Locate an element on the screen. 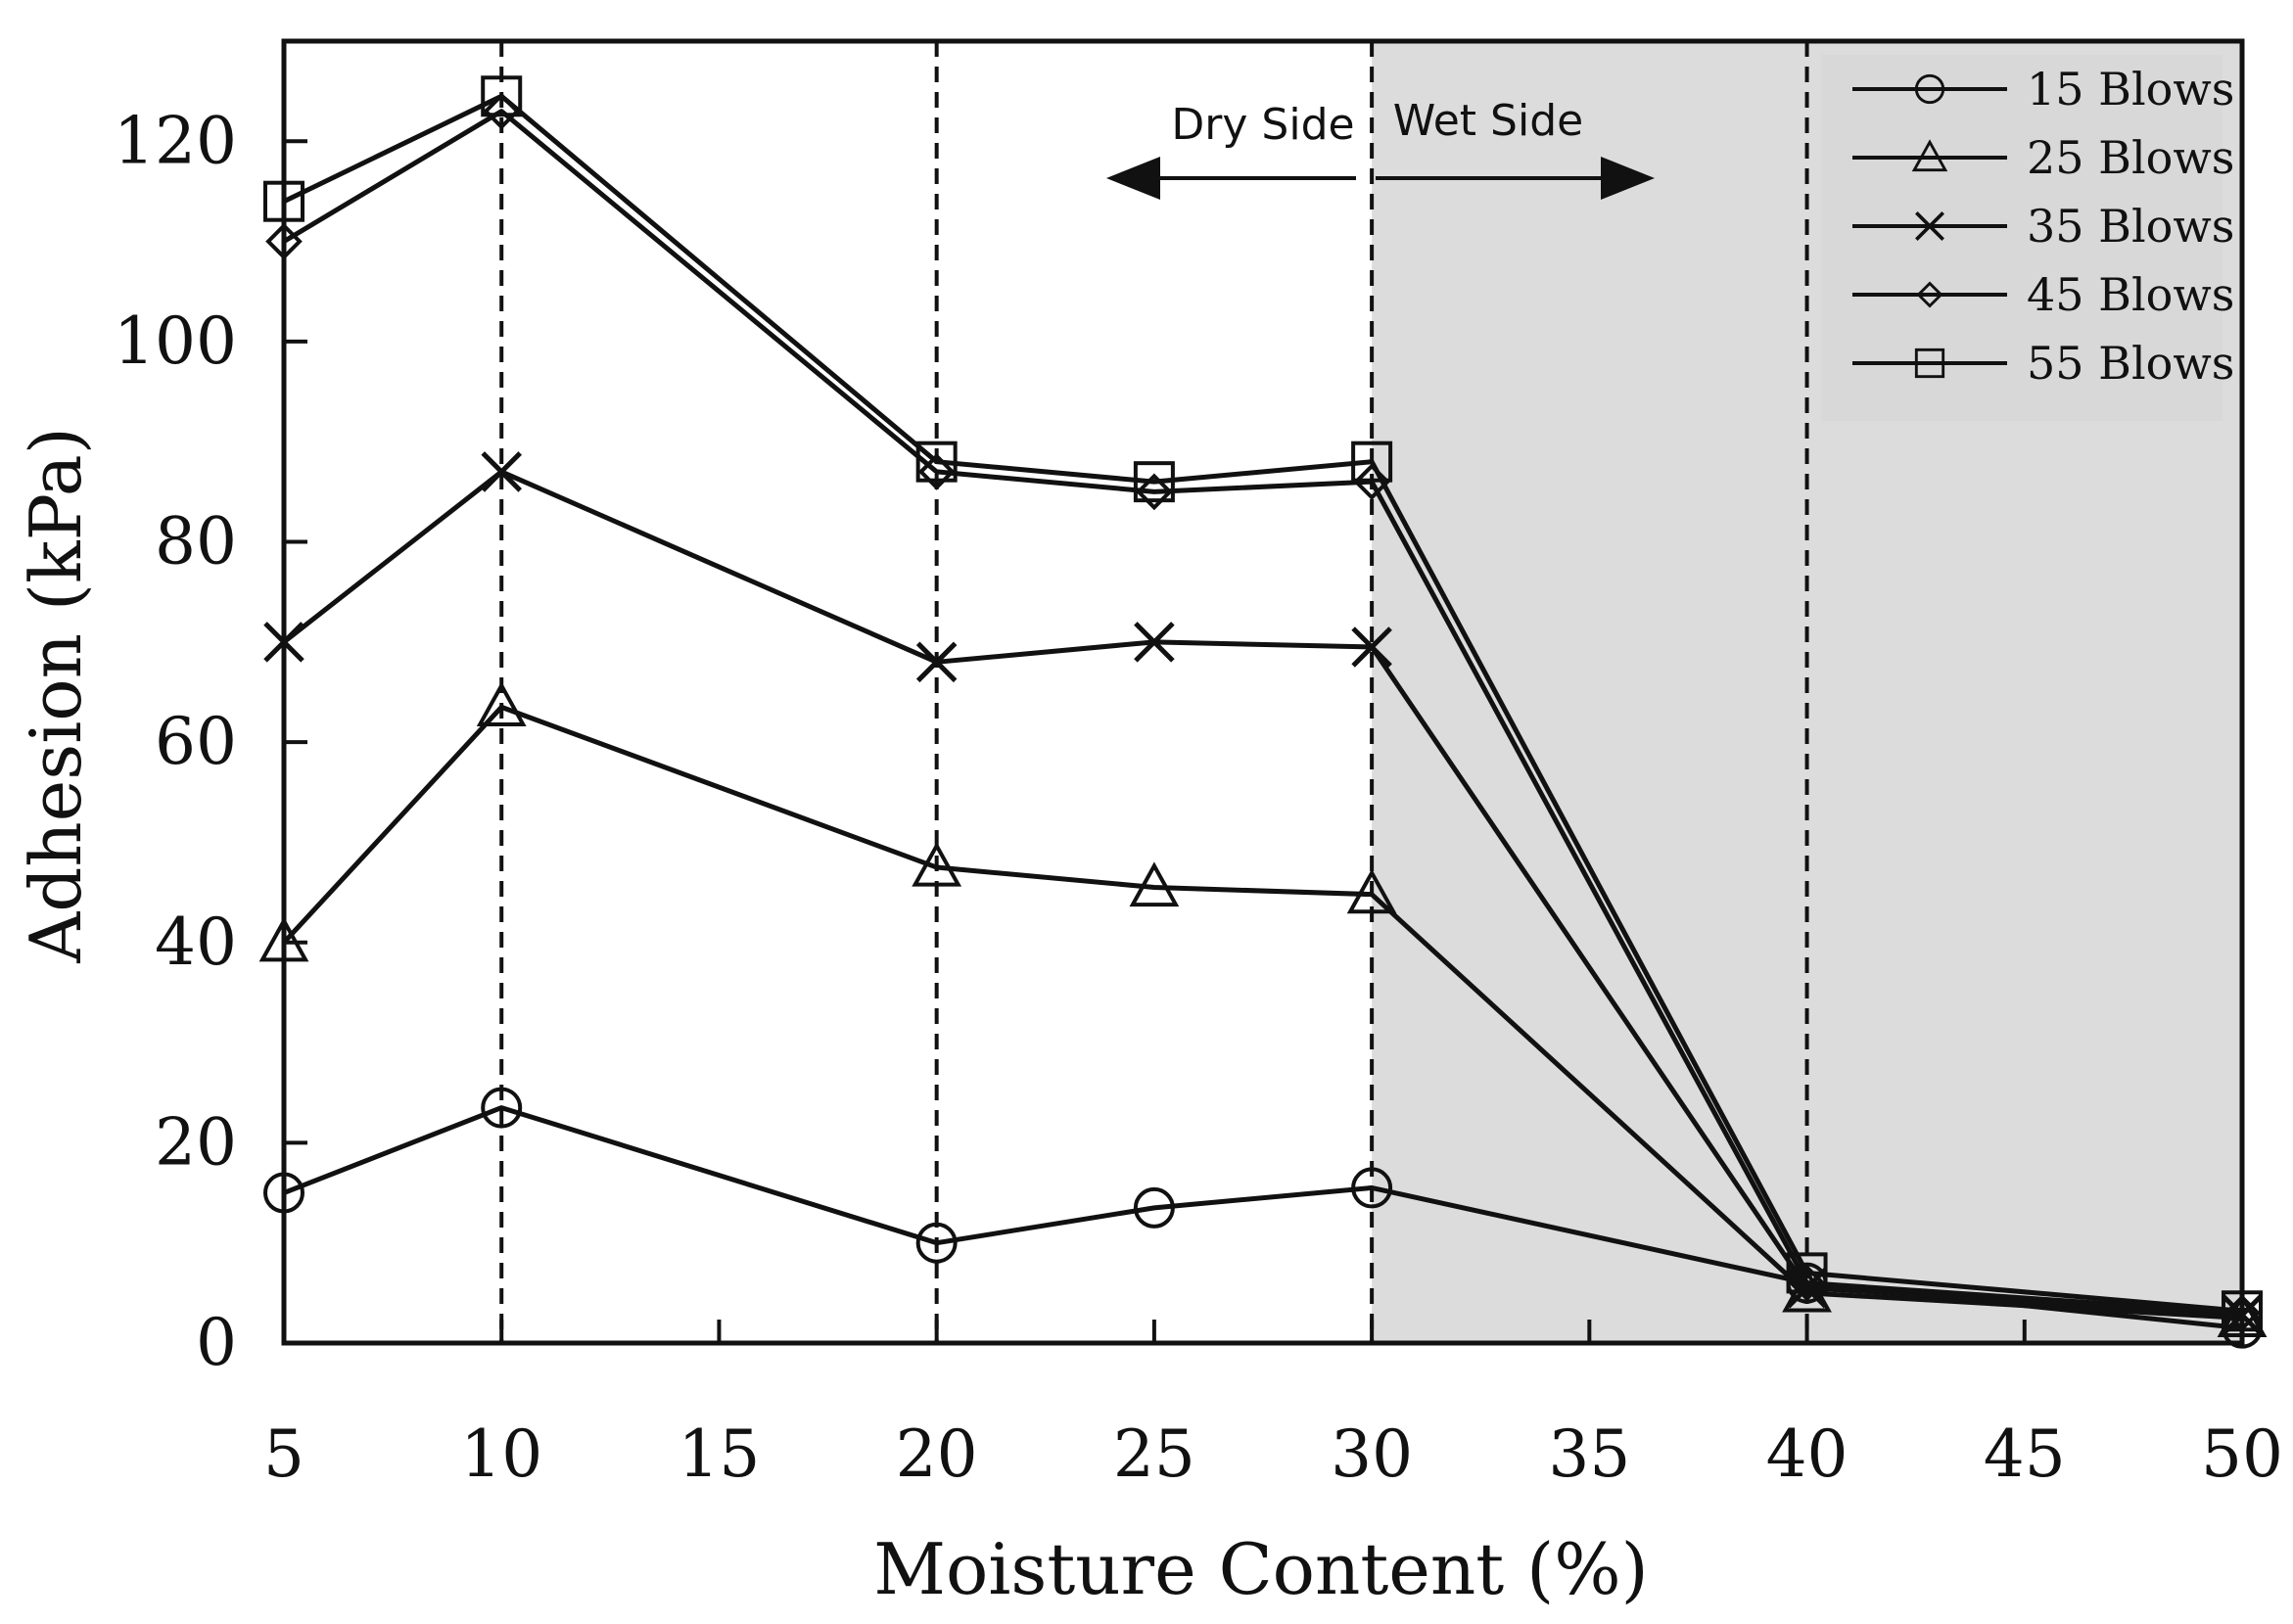 The height and width of the screenshot is (1624, 2293). legend-label-55-blows: 55 Blows is located at coordinates (2130, 364).